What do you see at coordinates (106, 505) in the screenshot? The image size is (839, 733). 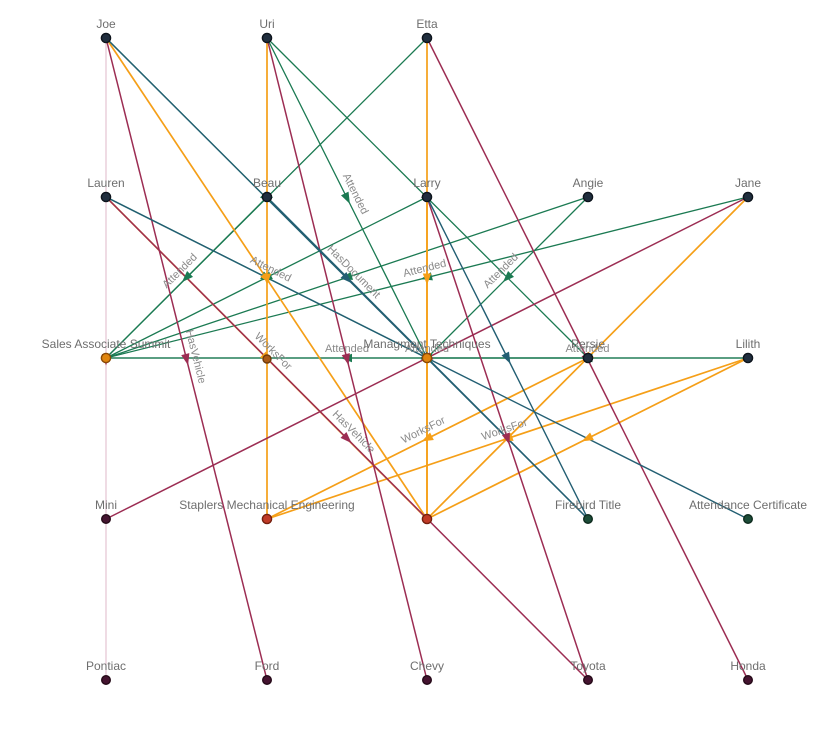 I see `node-label-mini: Mini` at bounding box center [106, 505].